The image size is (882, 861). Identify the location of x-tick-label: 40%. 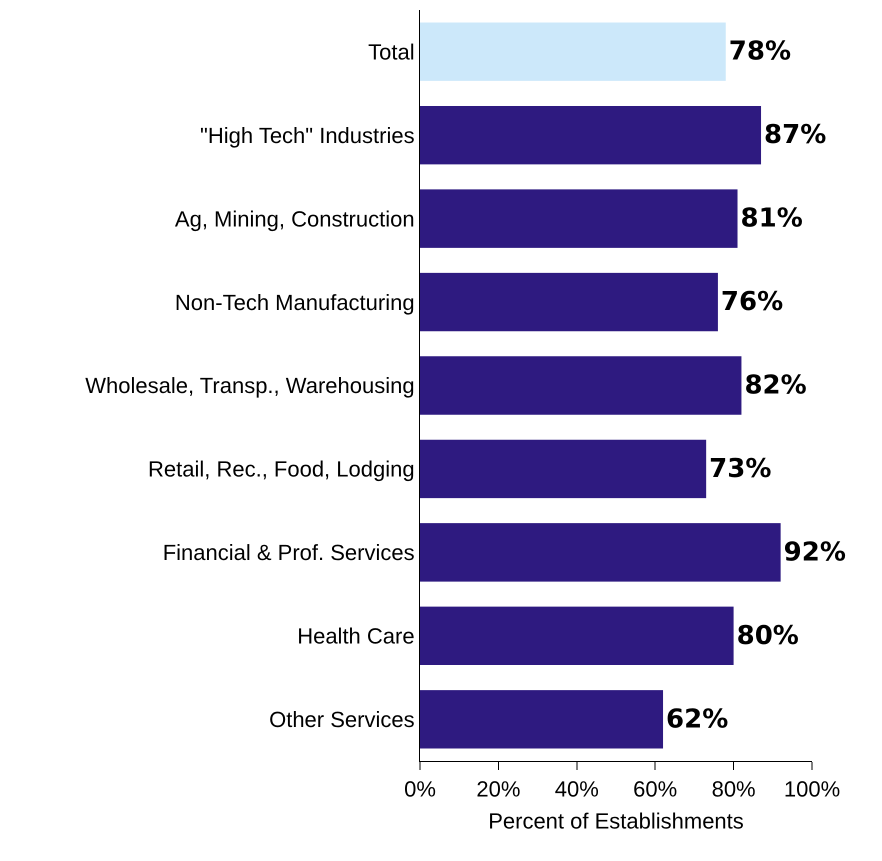
(576, 789).